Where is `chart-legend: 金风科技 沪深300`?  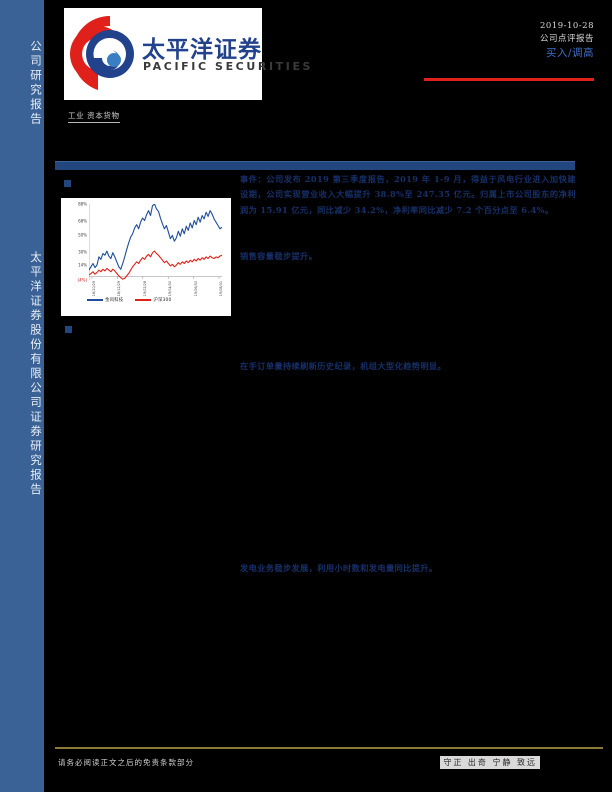
chart-legend: 金风科技 沪深300 is located at coordinates (157, 300).